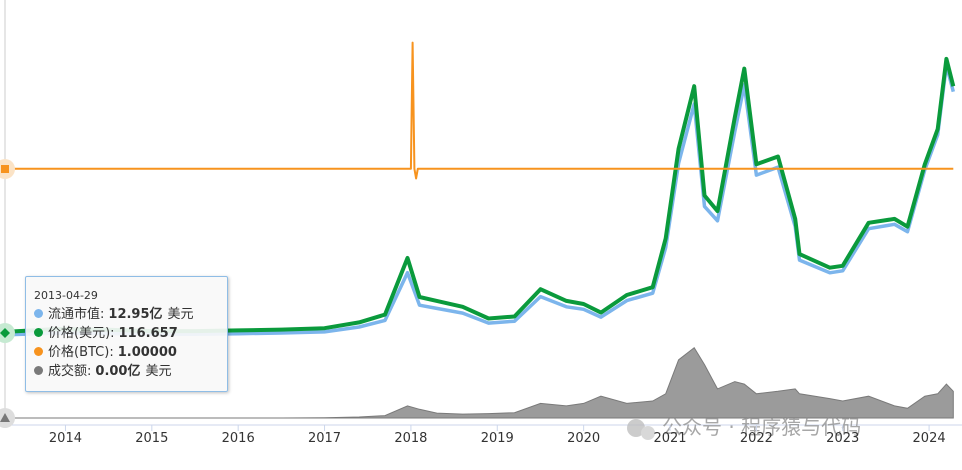  Describe the element at coordinates (756, 438) in the screenshot. I see `x-tick-label: 2022` at that location.